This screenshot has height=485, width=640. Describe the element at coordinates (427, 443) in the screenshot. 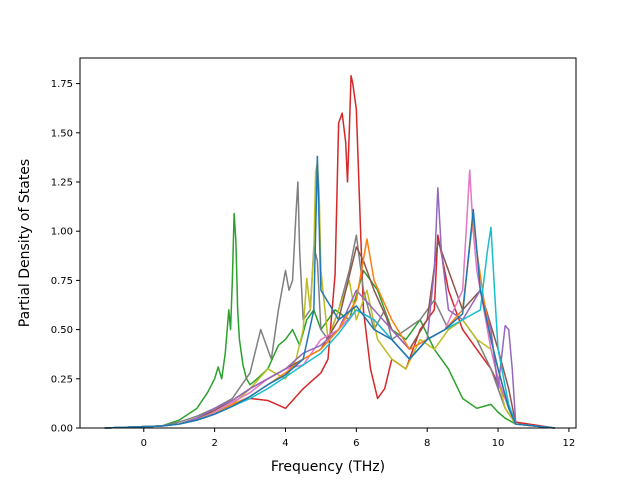

I see `x-tick-label: 8` at that location.